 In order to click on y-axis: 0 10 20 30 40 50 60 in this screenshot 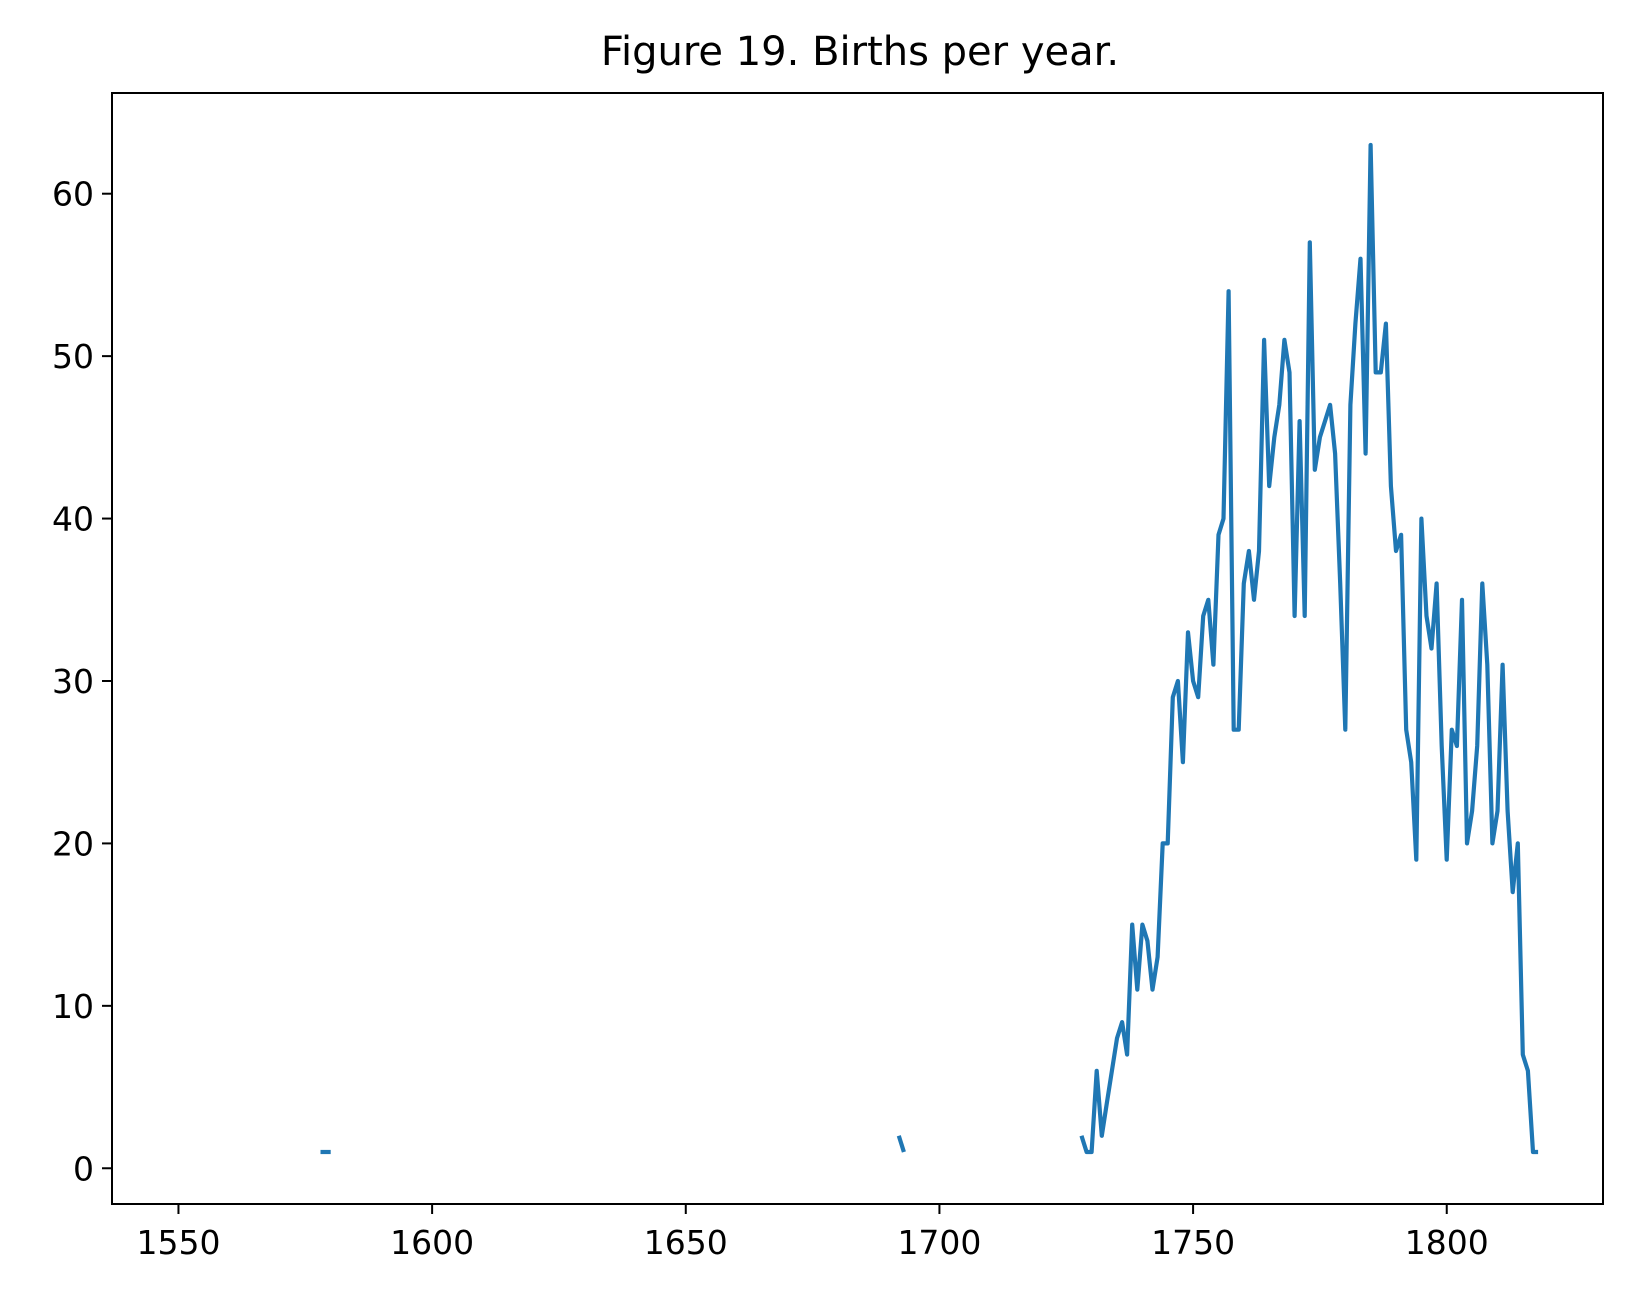, I will do `click(82, 681)`.